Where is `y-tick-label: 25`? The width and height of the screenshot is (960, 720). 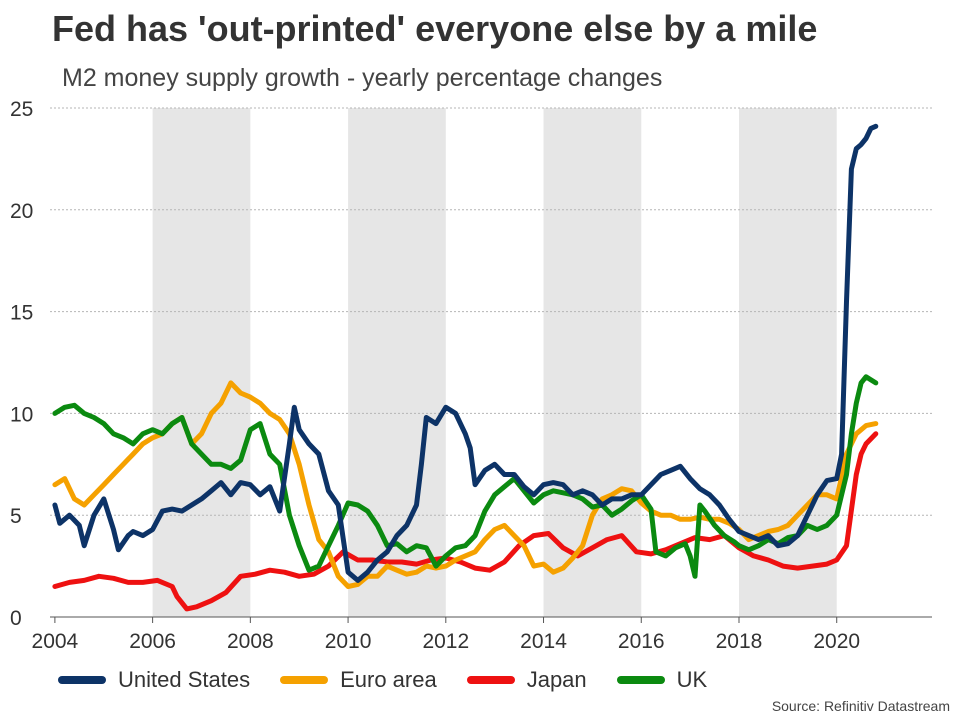
y-tick-label: 25 is located at coordinates (21, 109).